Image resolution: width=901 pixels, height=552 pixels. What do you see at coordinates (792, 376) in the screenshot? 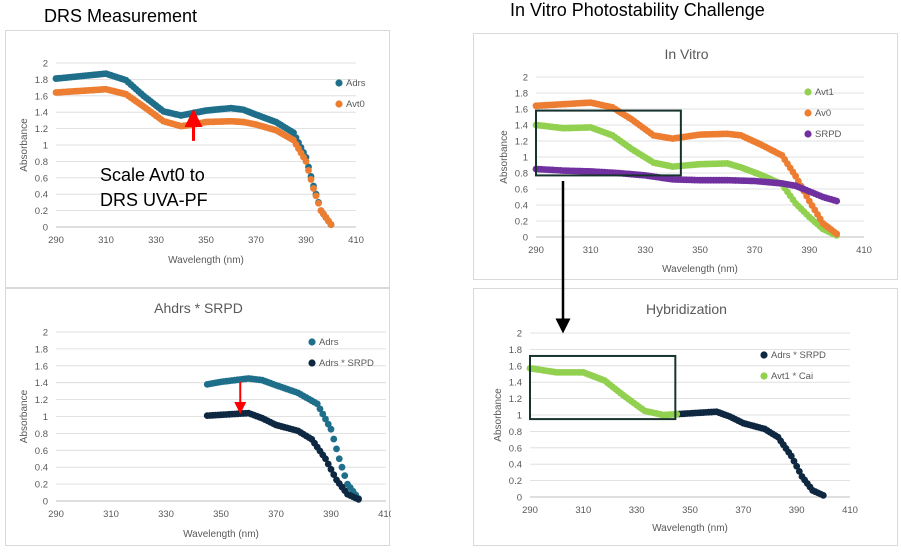
I see `legend-label: Avt1 * Cai` at bounding box center [792, 376].